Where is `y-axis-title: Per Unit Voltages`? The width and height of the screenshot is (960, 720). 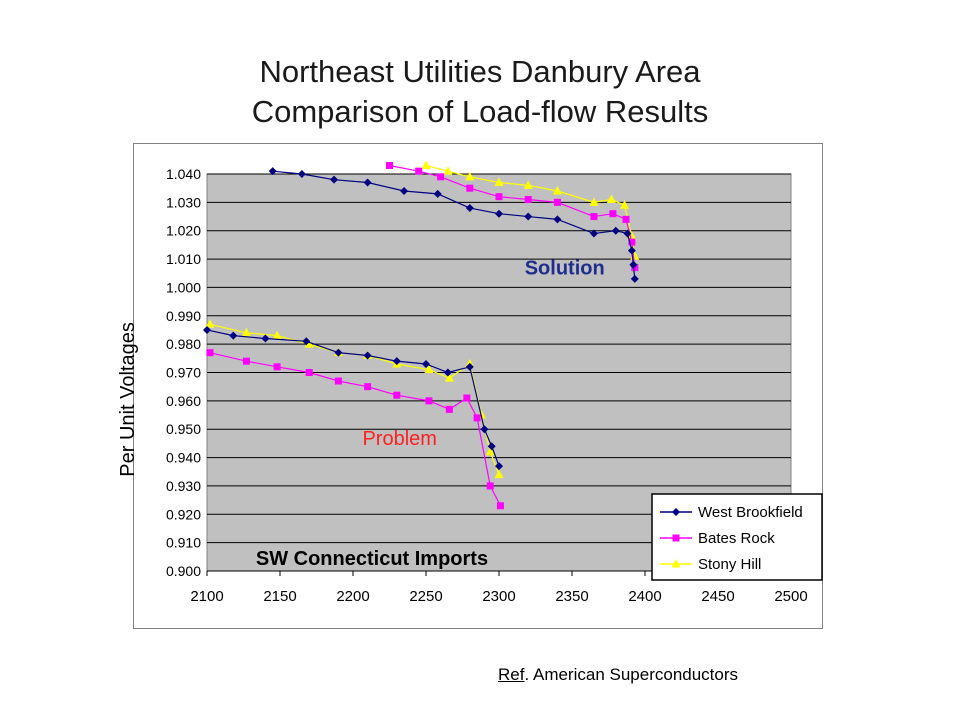
y-axis-title: Per Unit Voltages is located at coordinates (128, 399).